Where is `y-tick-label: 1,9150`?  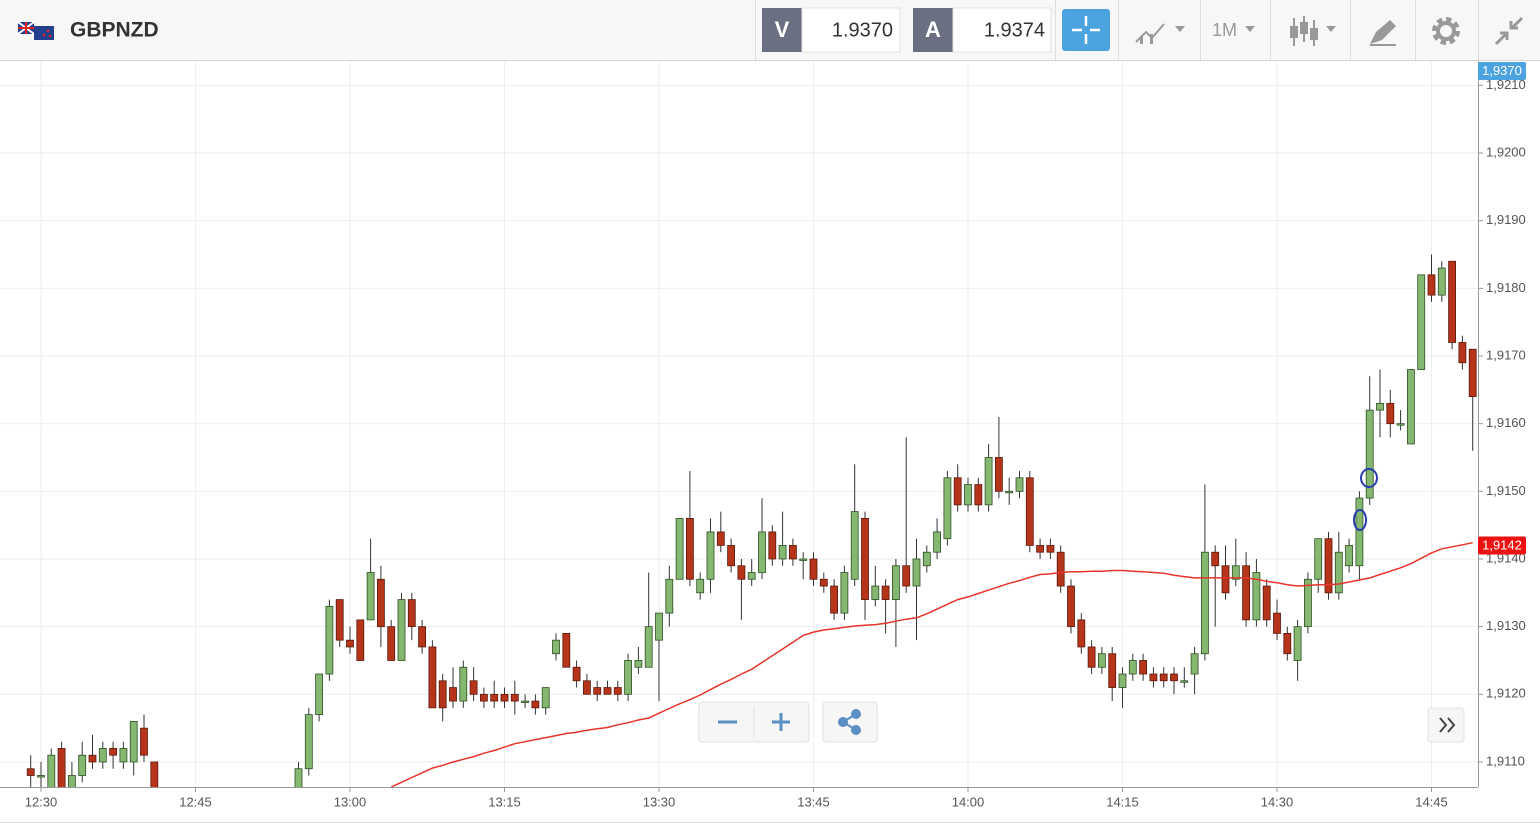
y-tick-label: 1,9150 is located at coordinates (1506, 490).